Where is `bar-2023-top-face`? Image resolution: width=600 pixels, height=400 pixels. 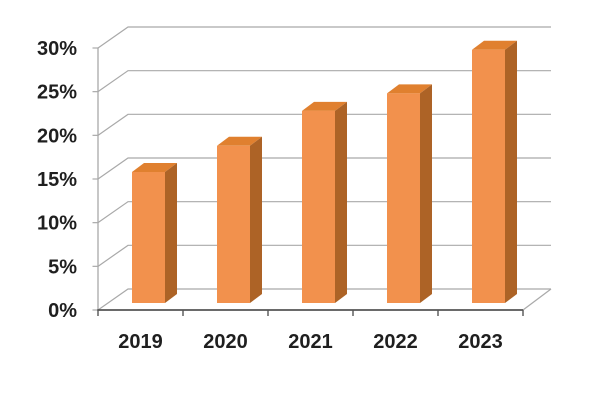
bar-2023-top-face is located at coordinates (494, 45).